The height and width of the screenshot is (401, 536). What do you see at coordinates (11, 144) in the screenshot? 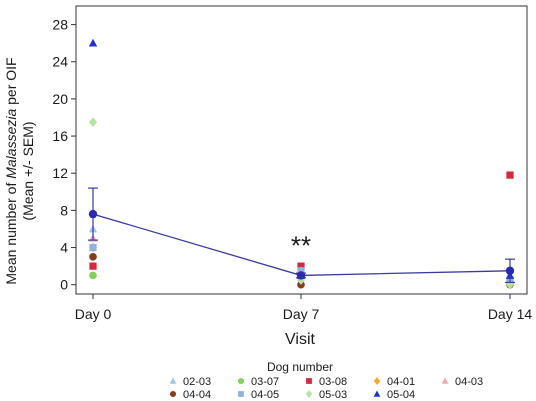
I see `y-axis-label-italic: Malassezia` at bounding box center [11, 144].